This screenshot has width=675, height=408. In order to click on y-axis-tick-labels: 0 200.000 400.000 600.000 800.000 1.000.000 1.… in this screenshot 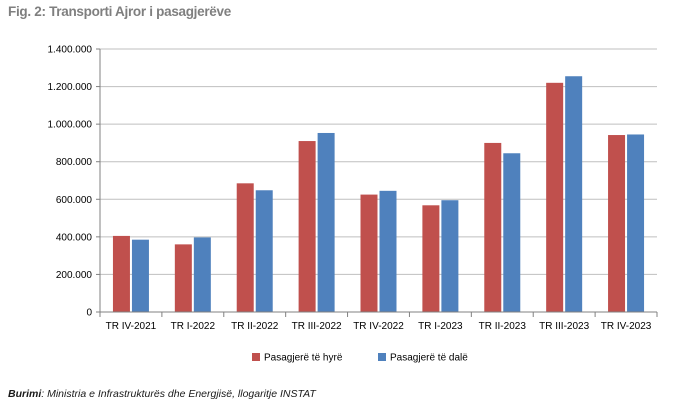, I will do `click(70, 182)`.